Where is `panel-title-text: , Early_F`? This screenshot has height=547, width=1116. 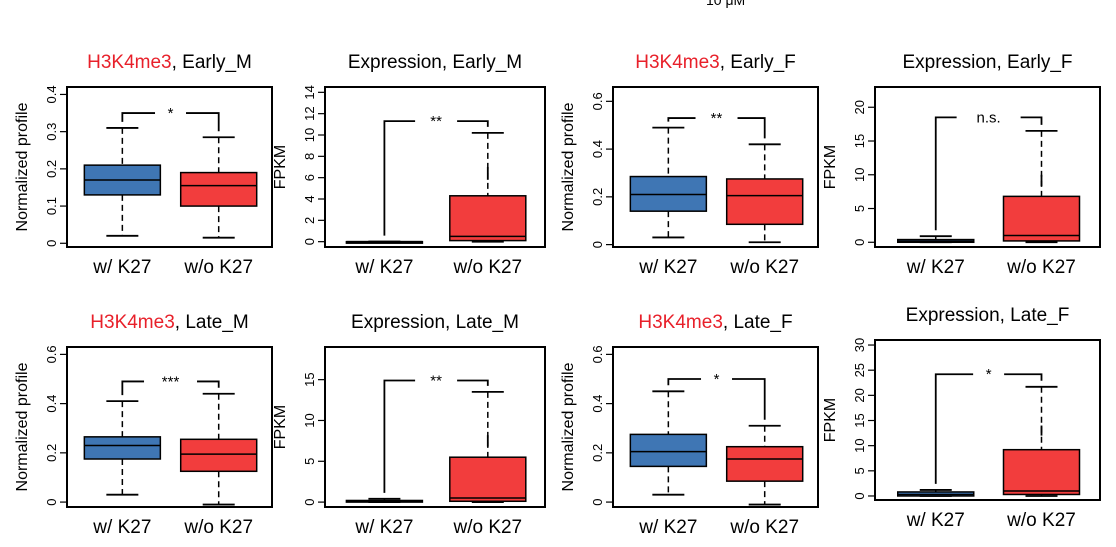 panel-title-text: , Early_F is located at coordinates (758, 62).